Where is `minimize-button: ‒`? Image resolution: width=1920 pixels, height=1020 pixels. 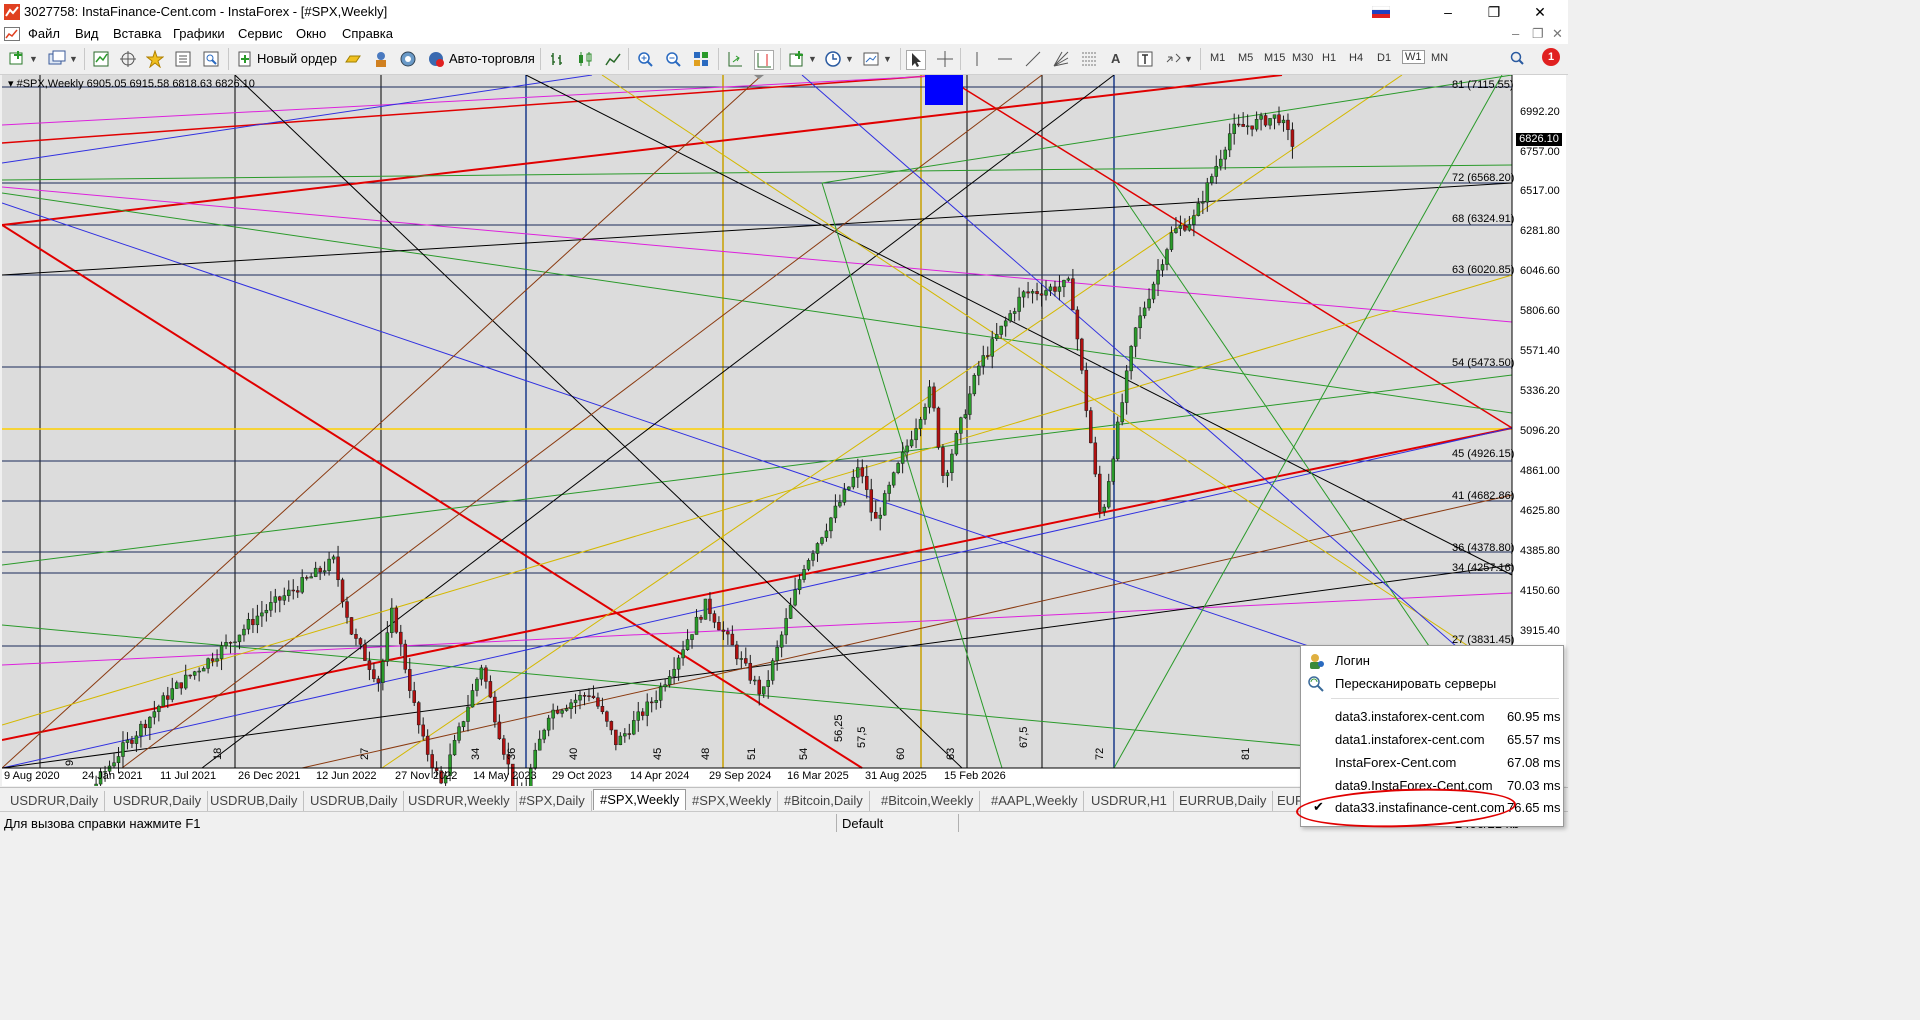 minimize-button: ‒ is located at coordinates (1448, 12).